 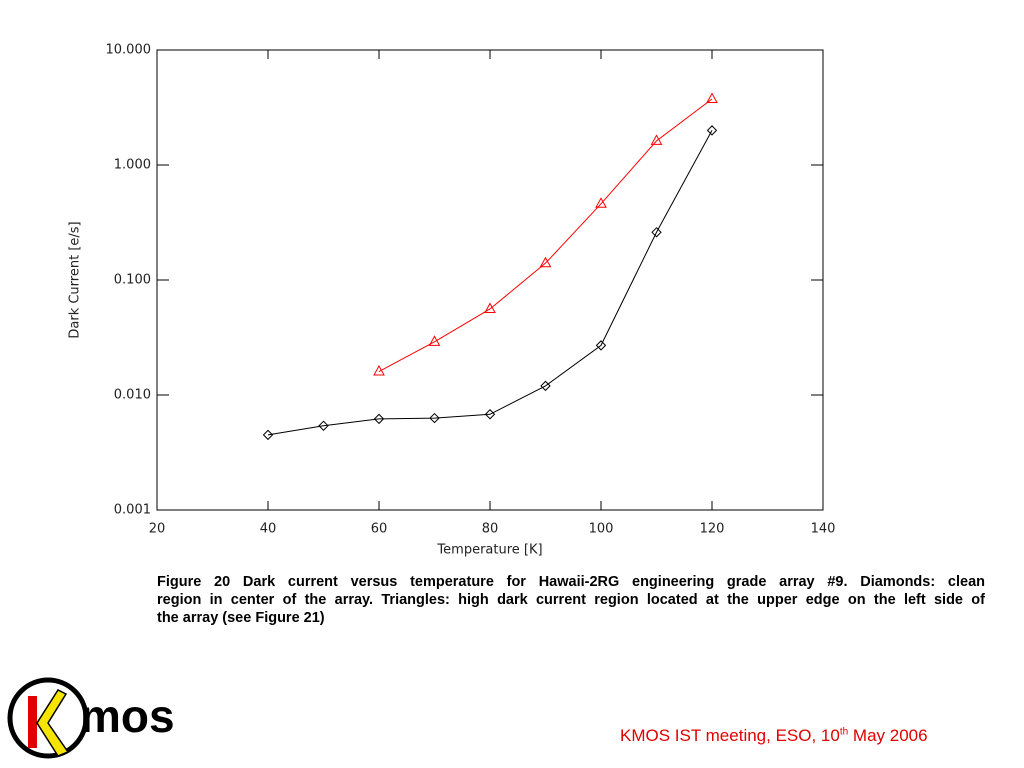 What do you see at coordinates (129, 50) in the screenshot?
I see `y-tick-label: 10.000` at bounding box center [129, 50].